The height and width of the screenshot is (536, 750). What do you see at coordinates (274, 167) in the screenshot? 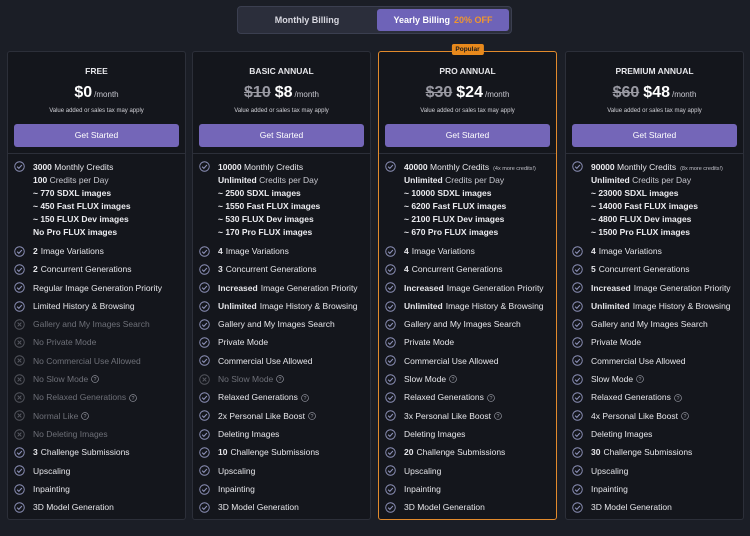
I see `credit-label: Monthly Credits` at bounding box center [274, 167].